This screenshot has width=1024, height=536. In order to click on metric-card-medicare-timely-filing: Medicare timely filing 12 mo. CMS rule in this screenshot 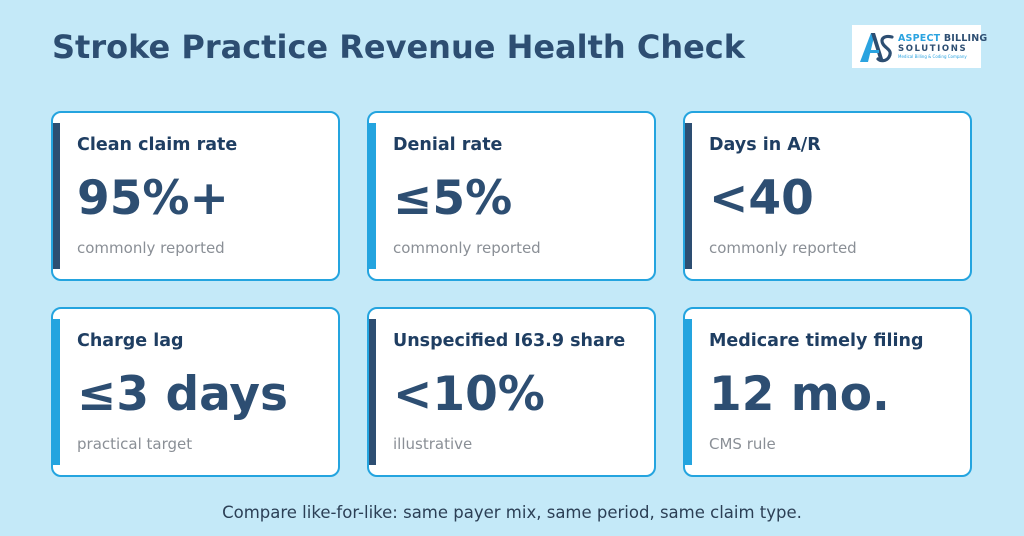, I will do `click(827, 392)`.